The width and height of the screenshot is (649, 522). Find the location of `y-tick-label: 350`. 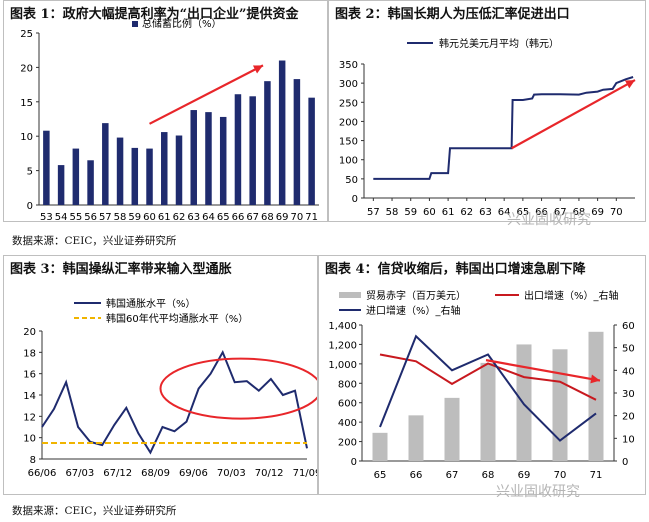

y-tick-label: 350 is located at coordinates (348, 65).